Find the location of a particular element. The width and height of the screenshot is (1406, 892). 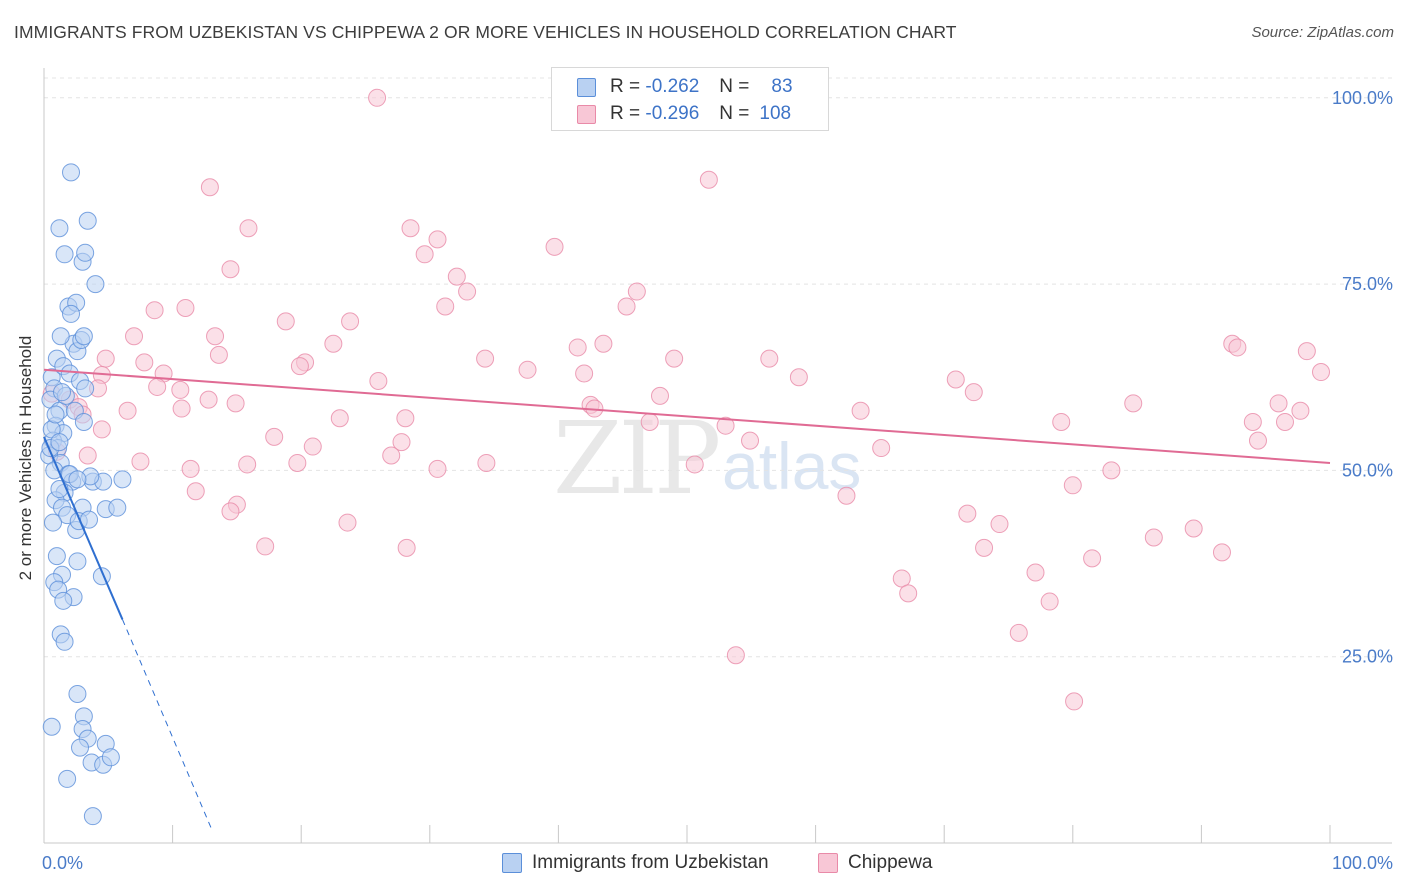

series-label-uzbekistan: Immigrants from Uzbekistan is located at coordinates (650, 862).